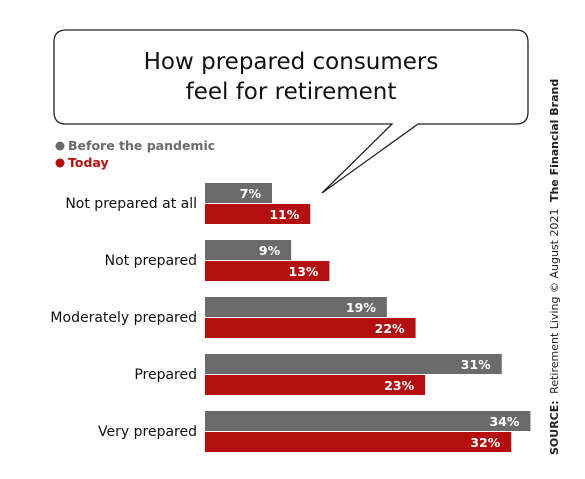 This screenshot has height=479, width=585. Describe the element at coordinates (284, 214) in the screenshot. I see `bar-value-today-not-prepared-at-all: 11%` at that location.